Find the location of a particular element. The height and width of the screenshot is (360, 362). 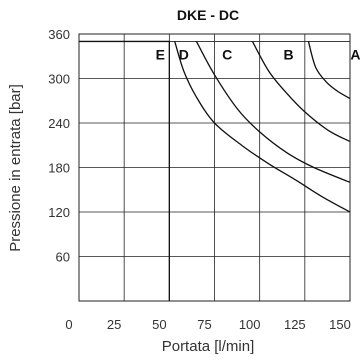

x-tick-label: 100 is located at coordinates (250, 324).